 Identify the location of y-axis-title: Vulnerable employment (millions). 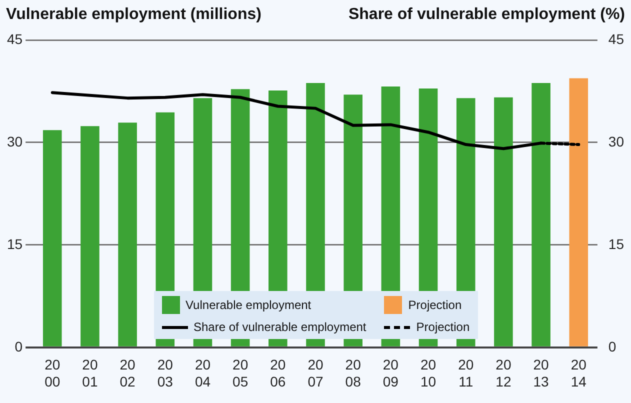
(134, 15).